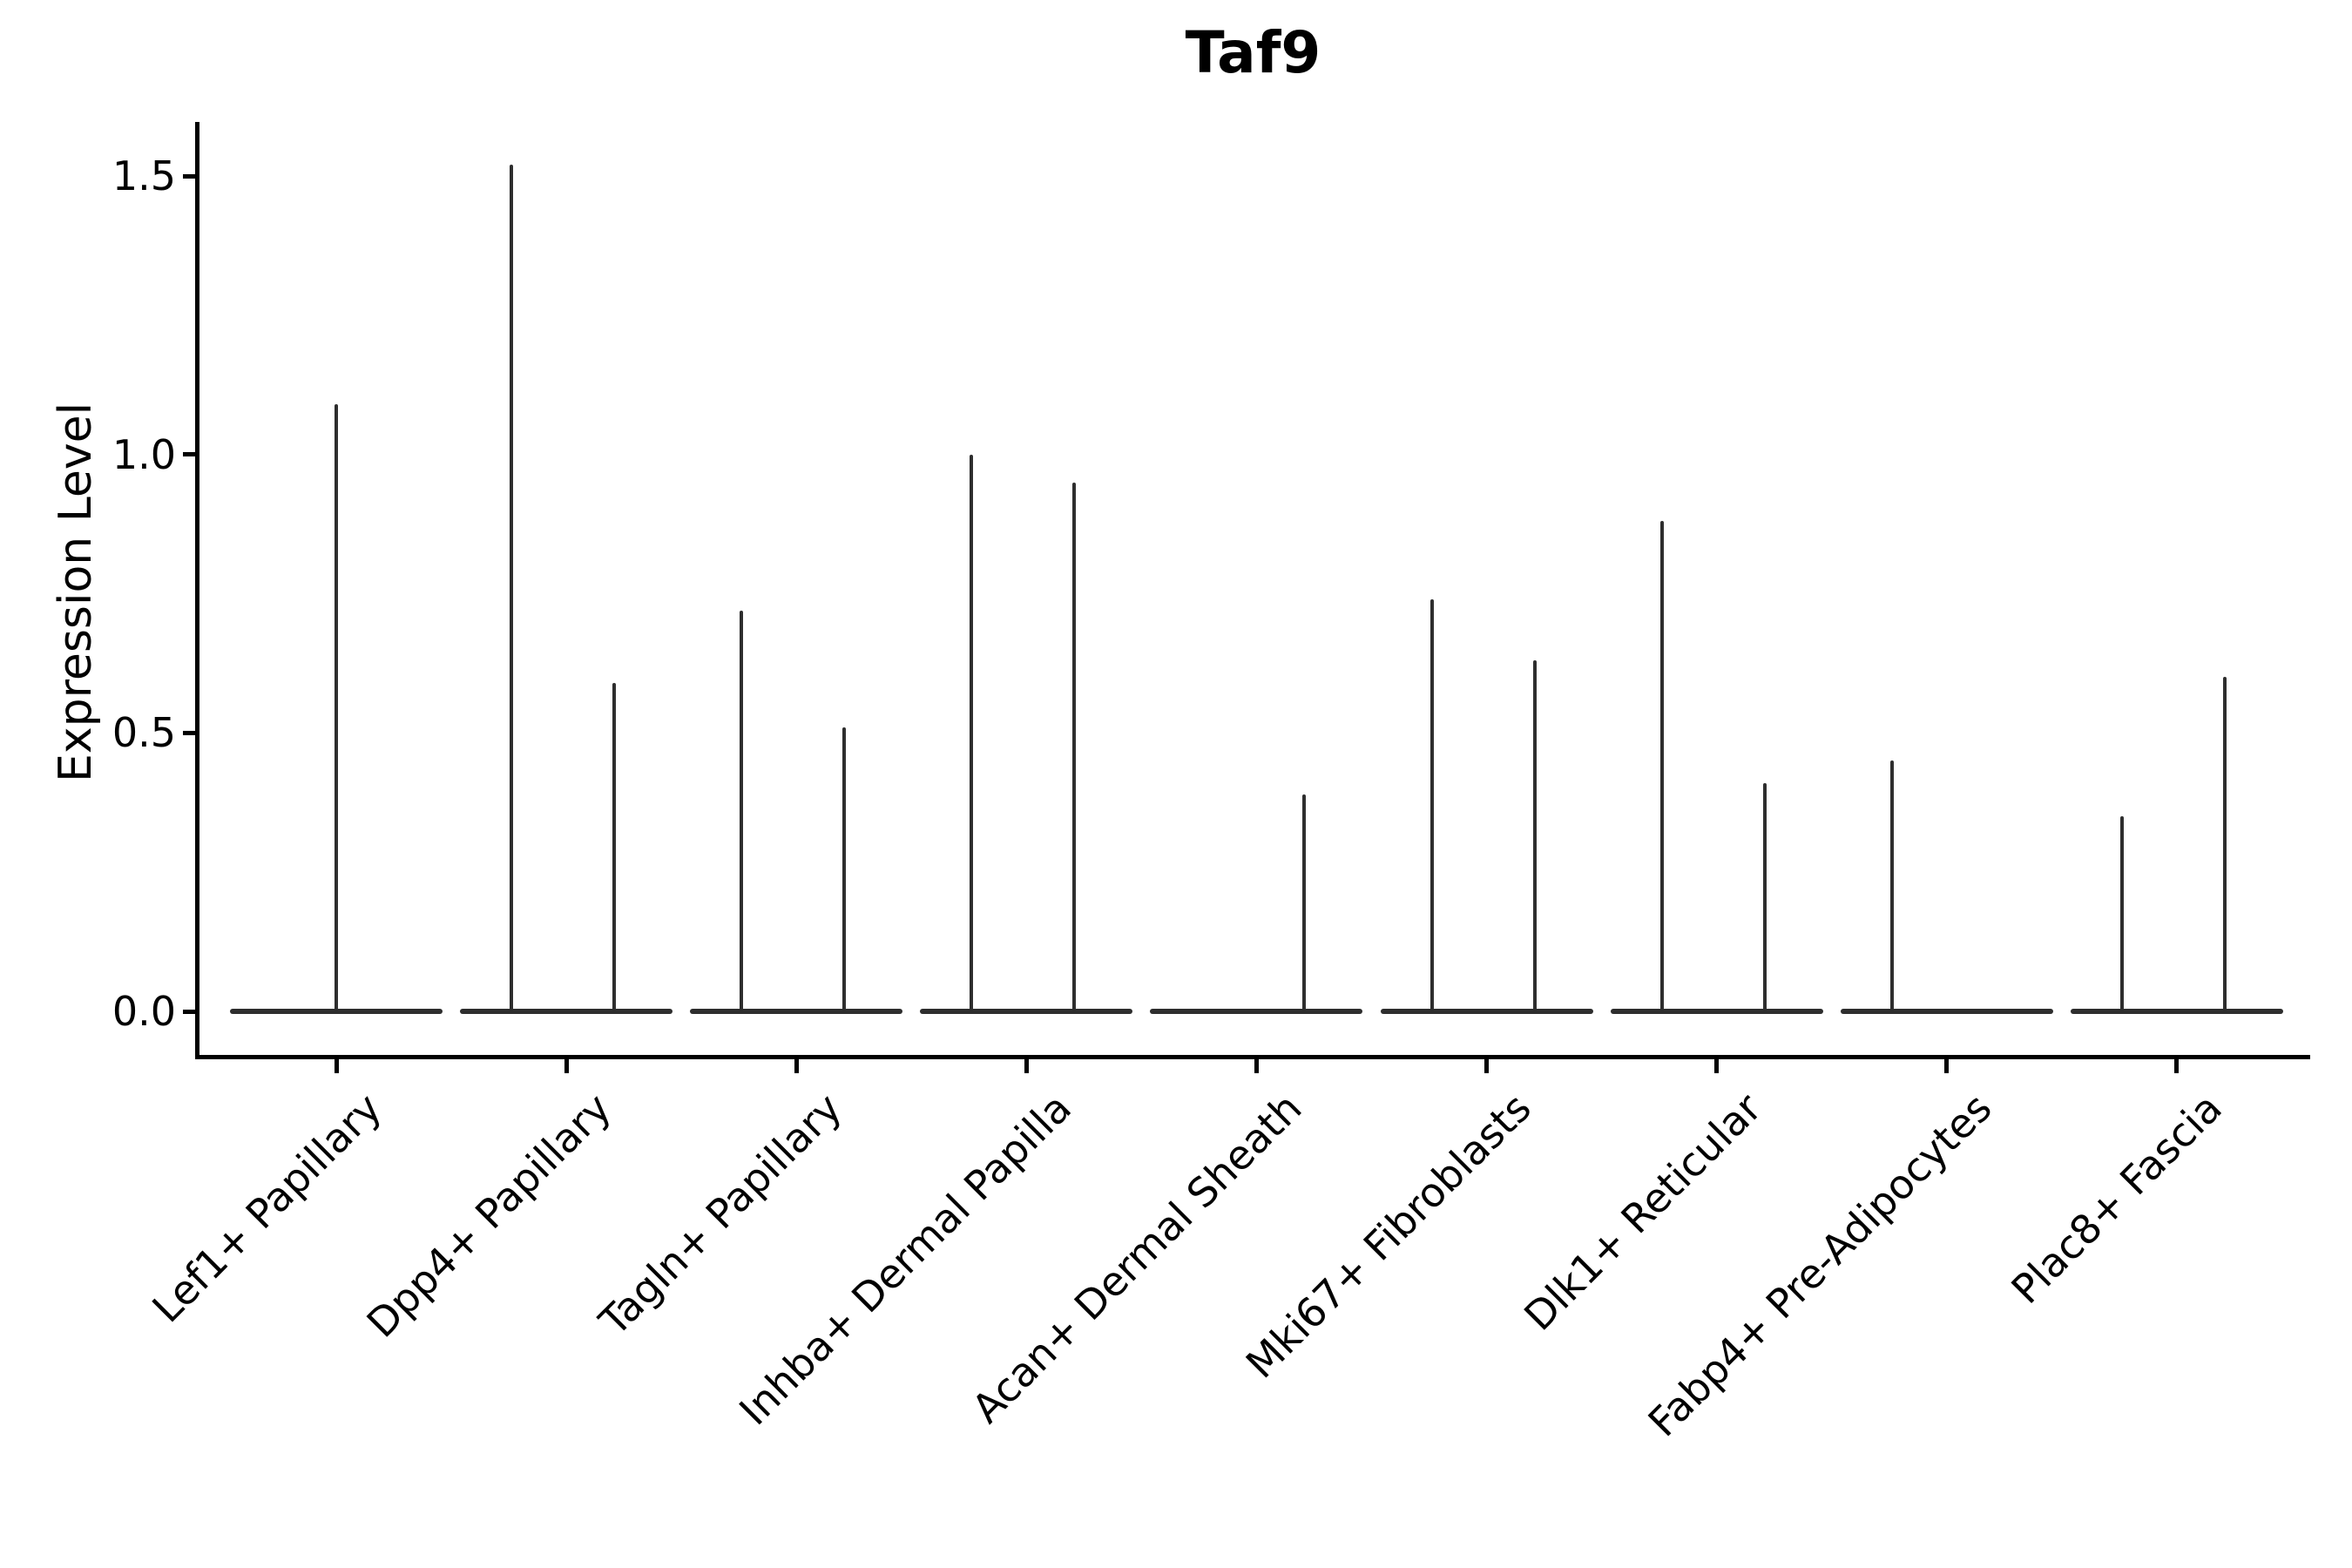  I want to click on y-tick-label: 1.5, so click(144, 176).